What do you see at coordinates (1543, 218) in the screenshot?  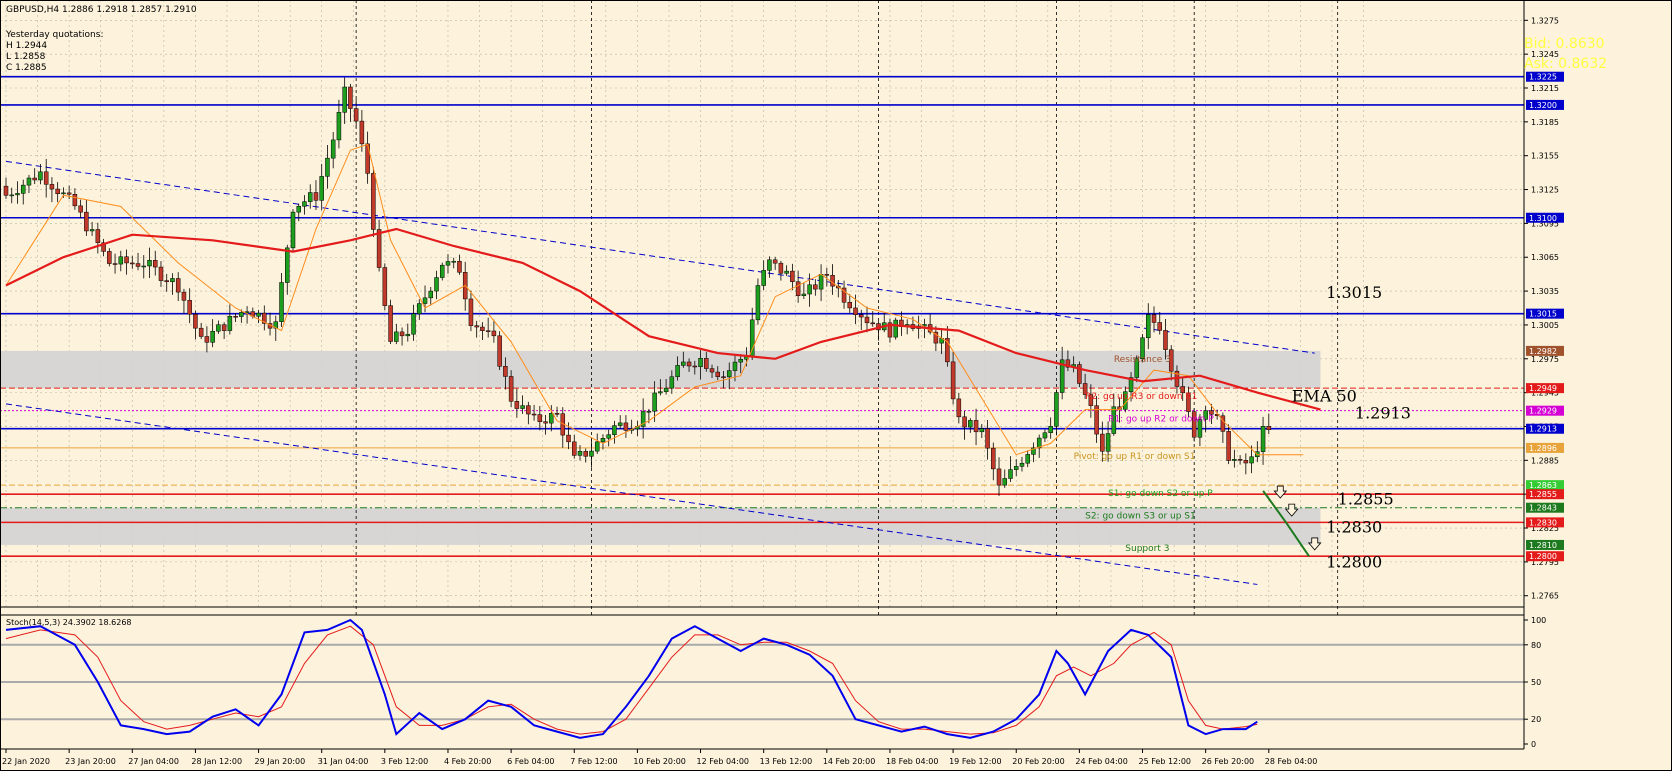 I see `price-tag-label: 1.3100` at bounding box center [1543, 218].